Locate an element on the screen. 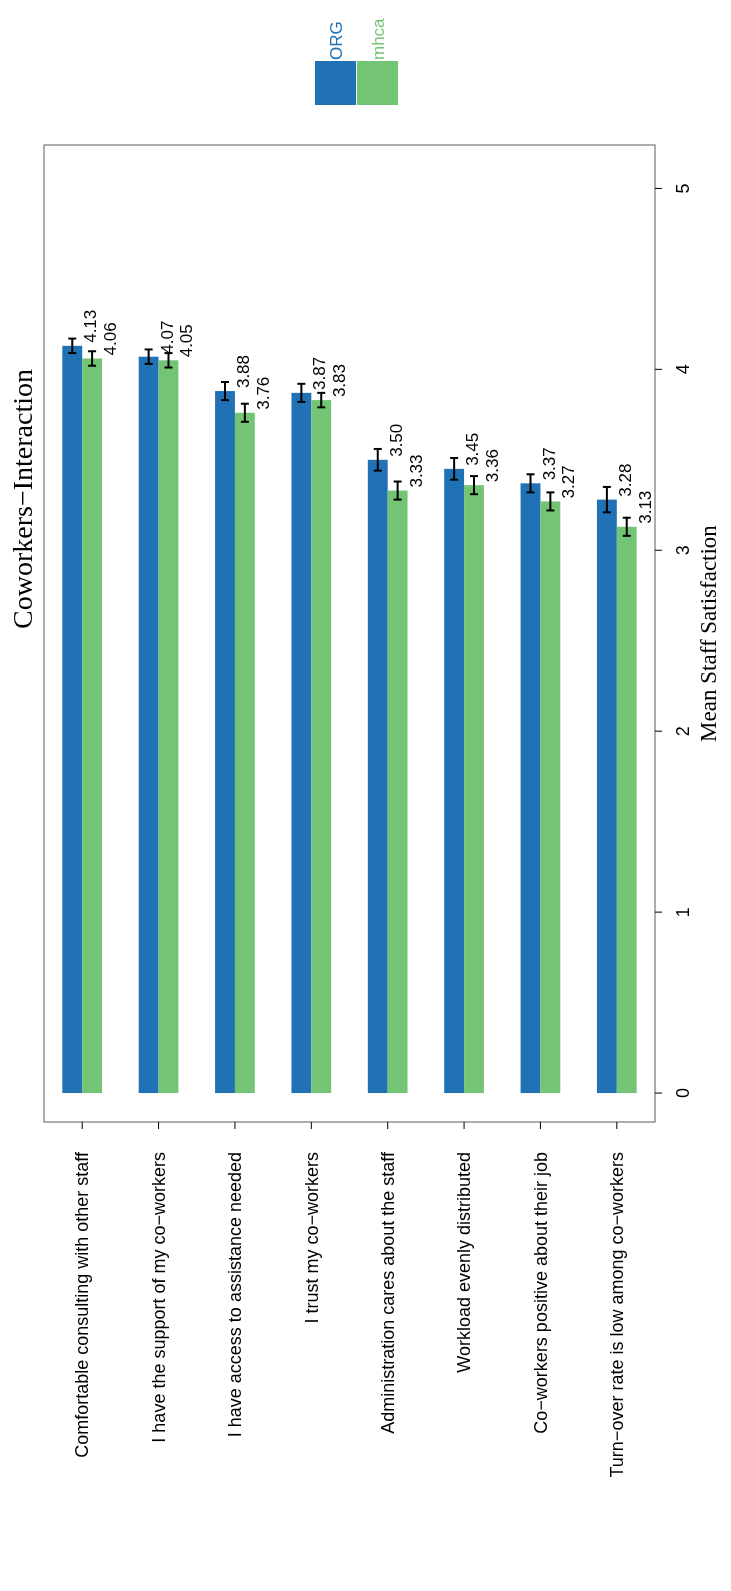 The height and width of the screenshot is (1591, 731). data-label: 3.45 is located at coordinates (473, 449).